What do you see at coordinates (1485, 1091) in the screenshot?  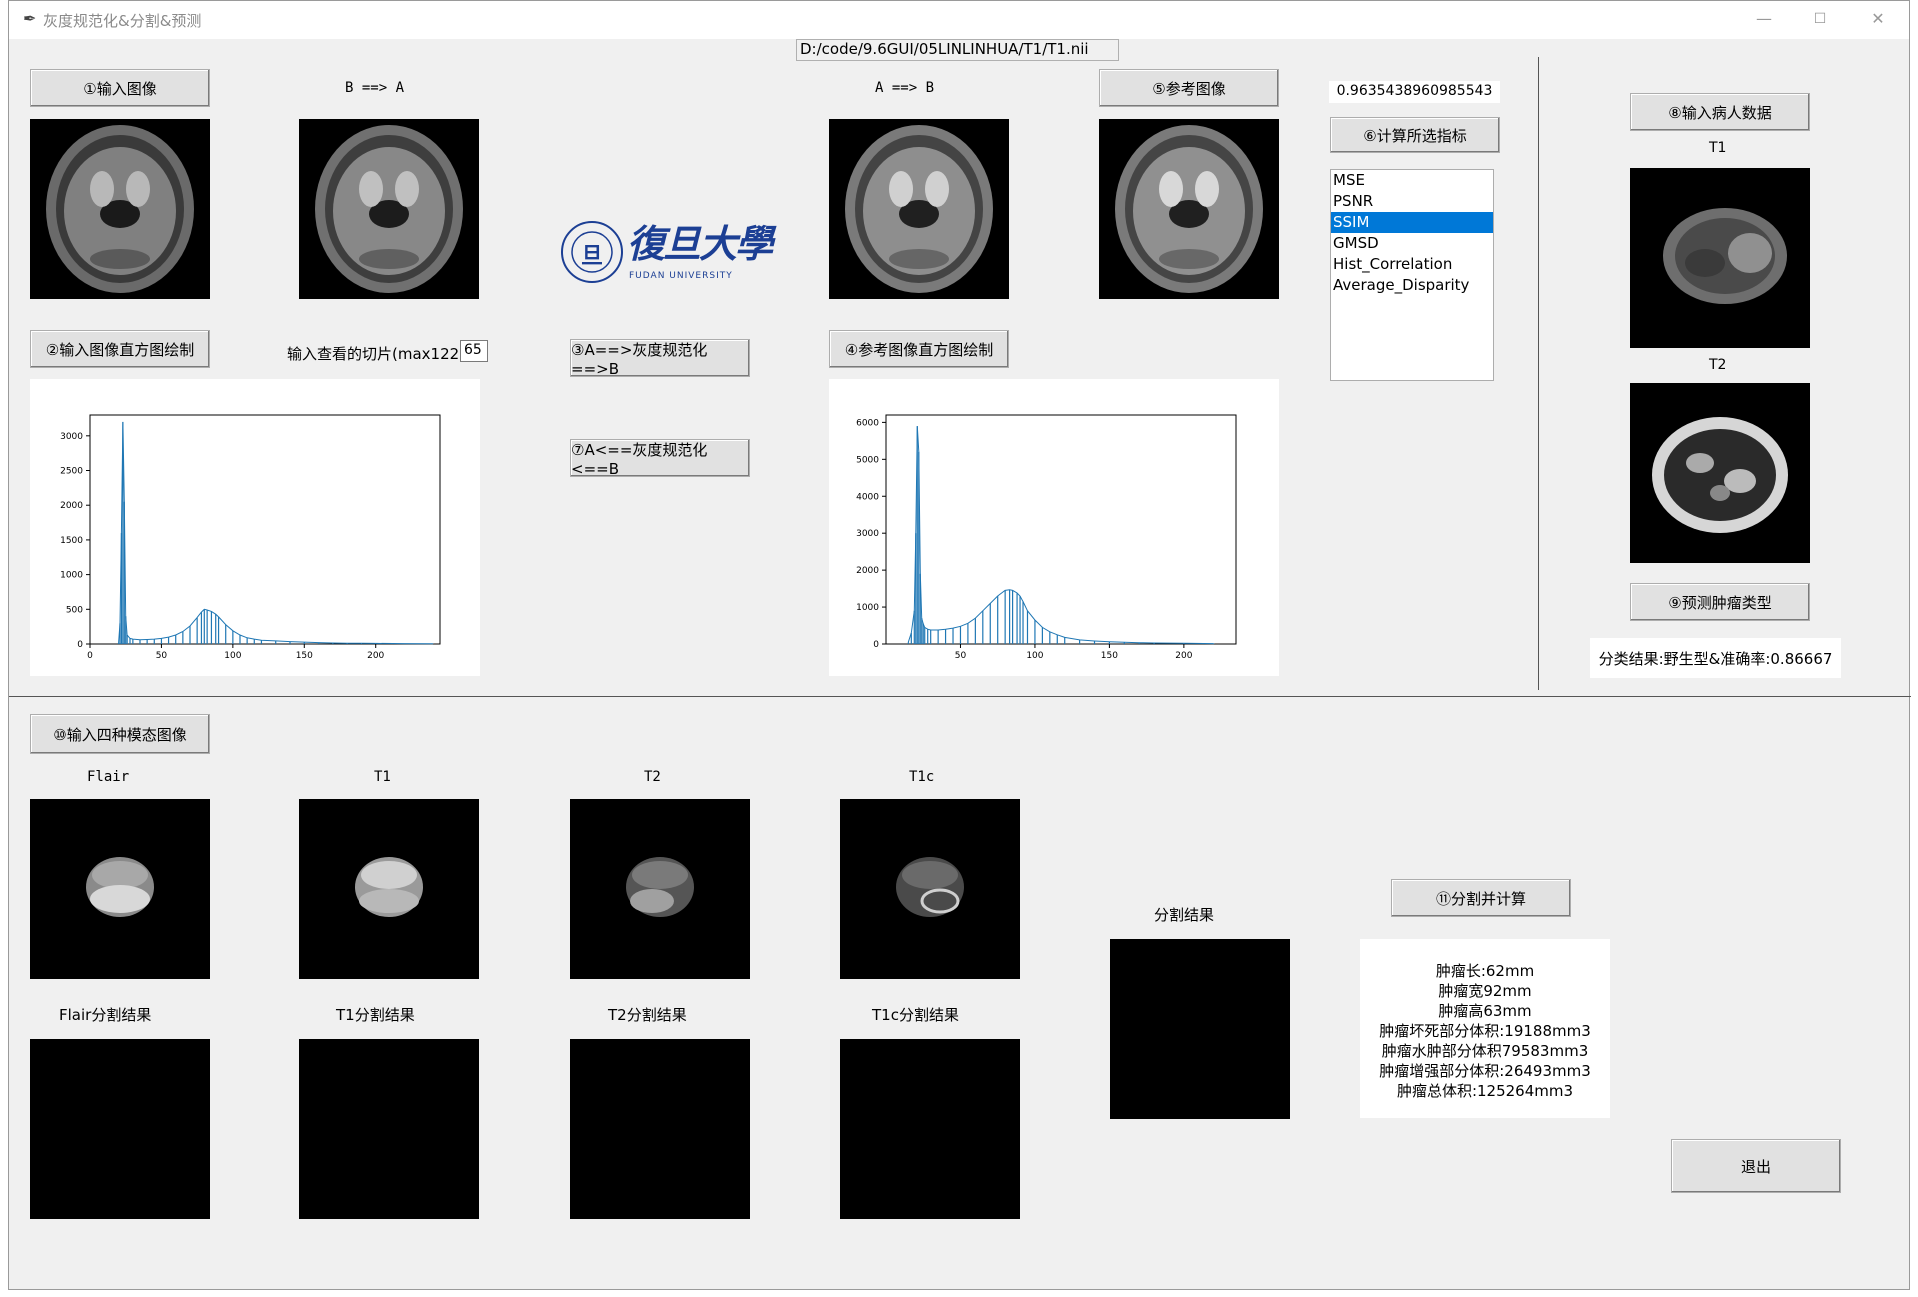 I see `tumor-stat: 肿瘤总体积:125264mm3` at bounding box center [1485, 1091].